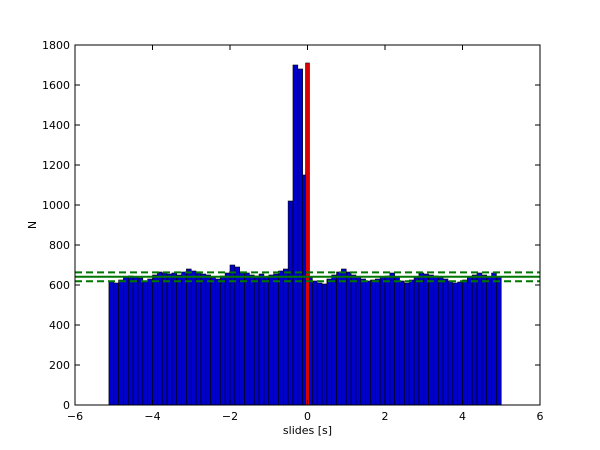 The height and width of the screenshot is (450, 600). What do you see at coordinates (59, 285) in the screenshot?
I see `y-tick-label: 600` at bounding box center [59, 285].